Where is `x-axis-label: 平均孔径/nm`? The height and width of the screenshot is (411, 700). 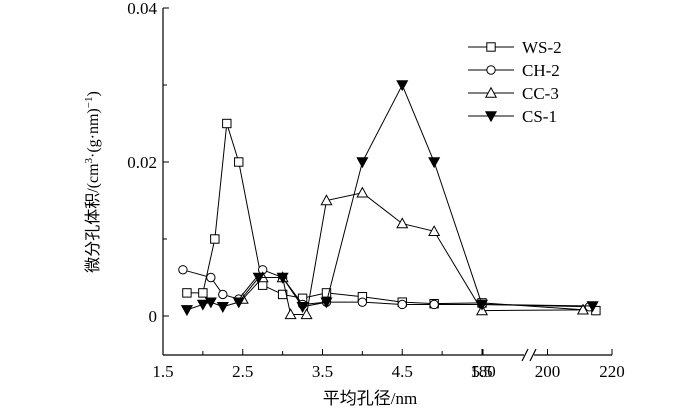 x-axis-label: 平均孔径/nm is located at coordinates (370, 398).